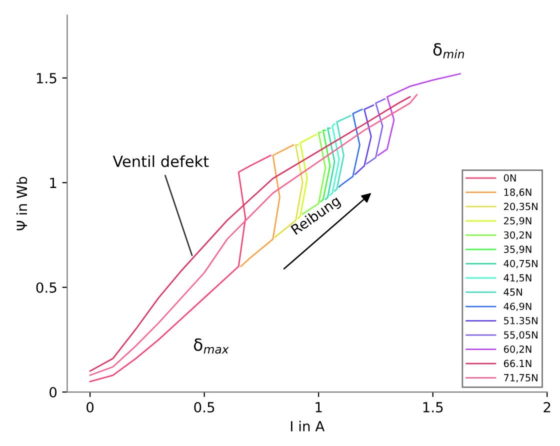 The width and height of the screenshot is (560, 446). What do you see at coordinates (53, 392) in the screenshot?
I see `y-tick-label: 0` at bounding box center [53, 392].